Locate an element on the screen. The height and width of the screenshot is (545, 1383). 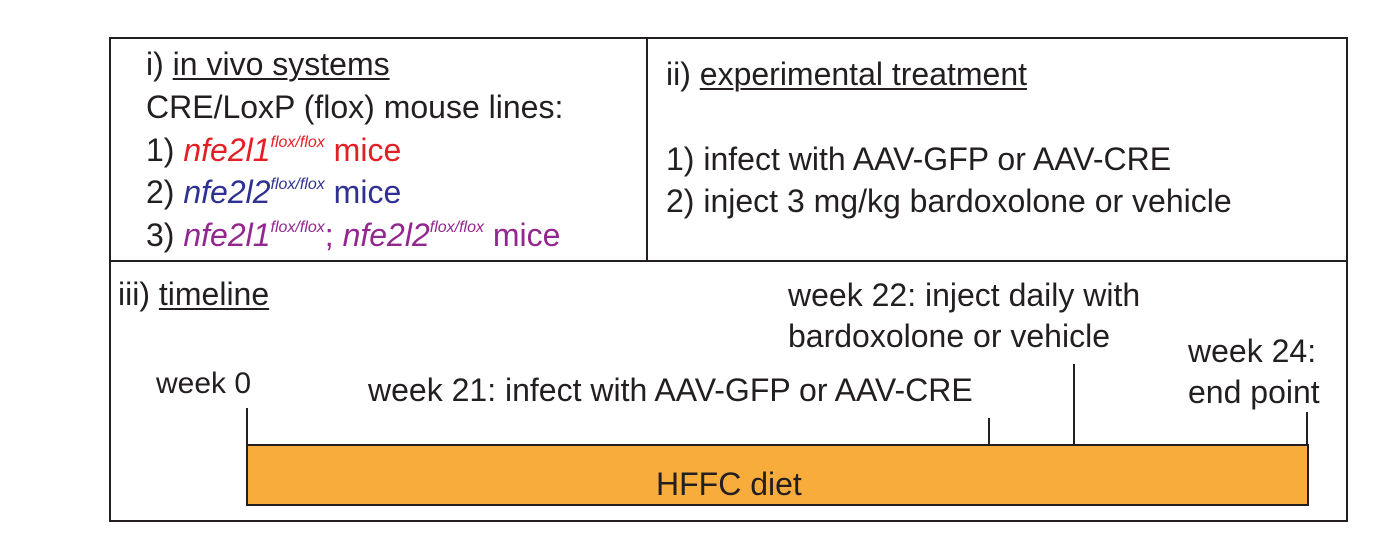
panel-iii-heading: iii) timeline is located at coordinates (193, 294).